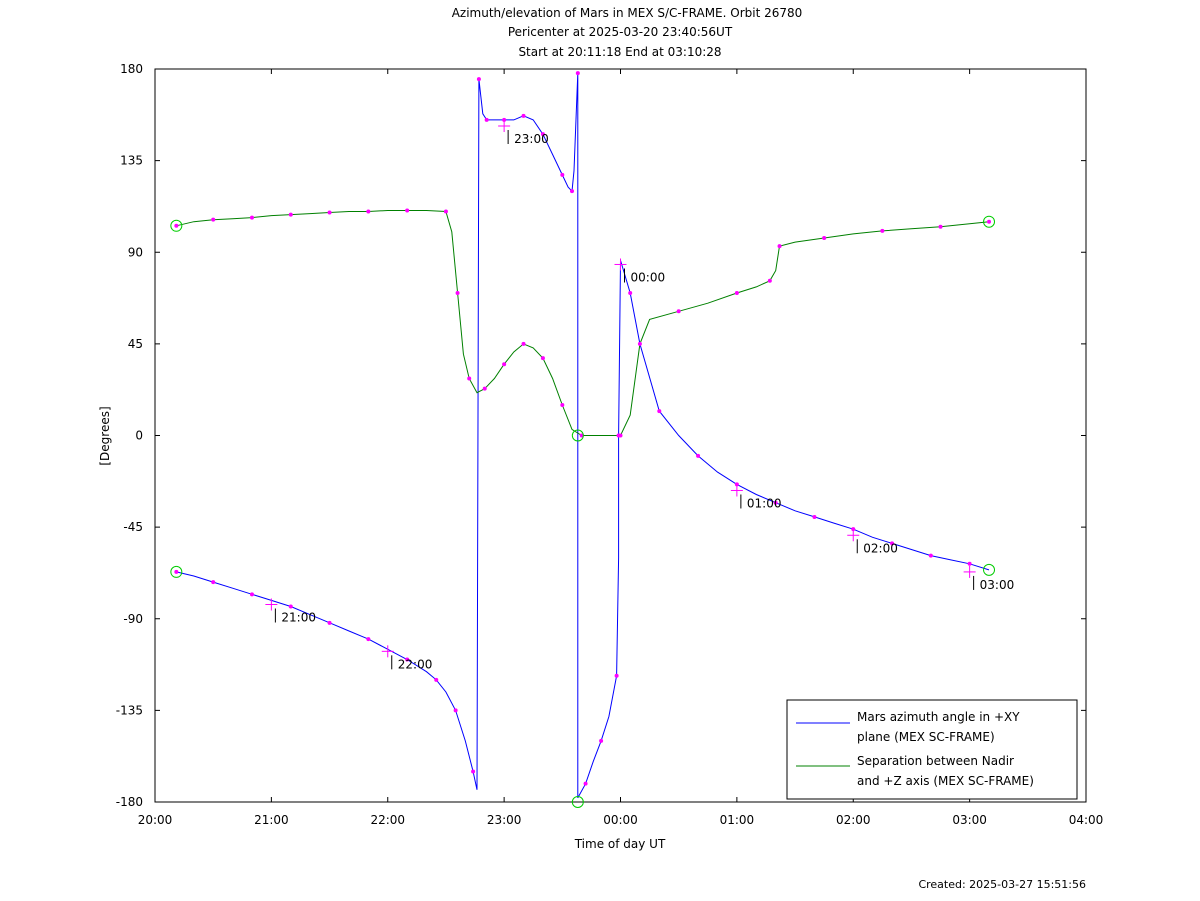 The image size is (1200, 901). I want to click on x-axis-label: Time of day UT, so click(620, 844).